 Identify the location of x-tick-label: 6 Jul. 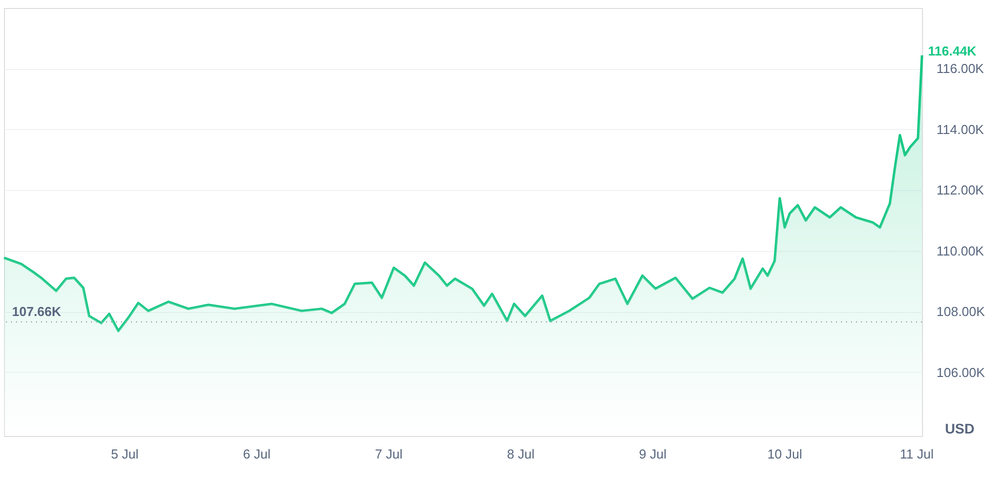
(257, 454).